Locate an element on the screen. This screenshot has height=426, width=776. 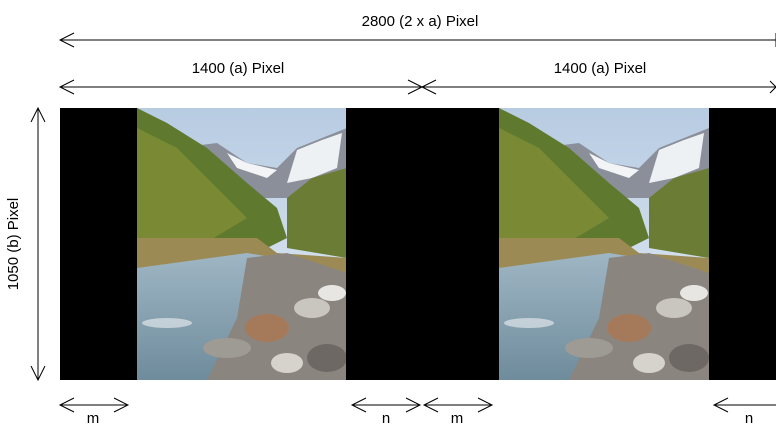
height-label: 1050 (b) Pixel is located at coordinates (13, 244).